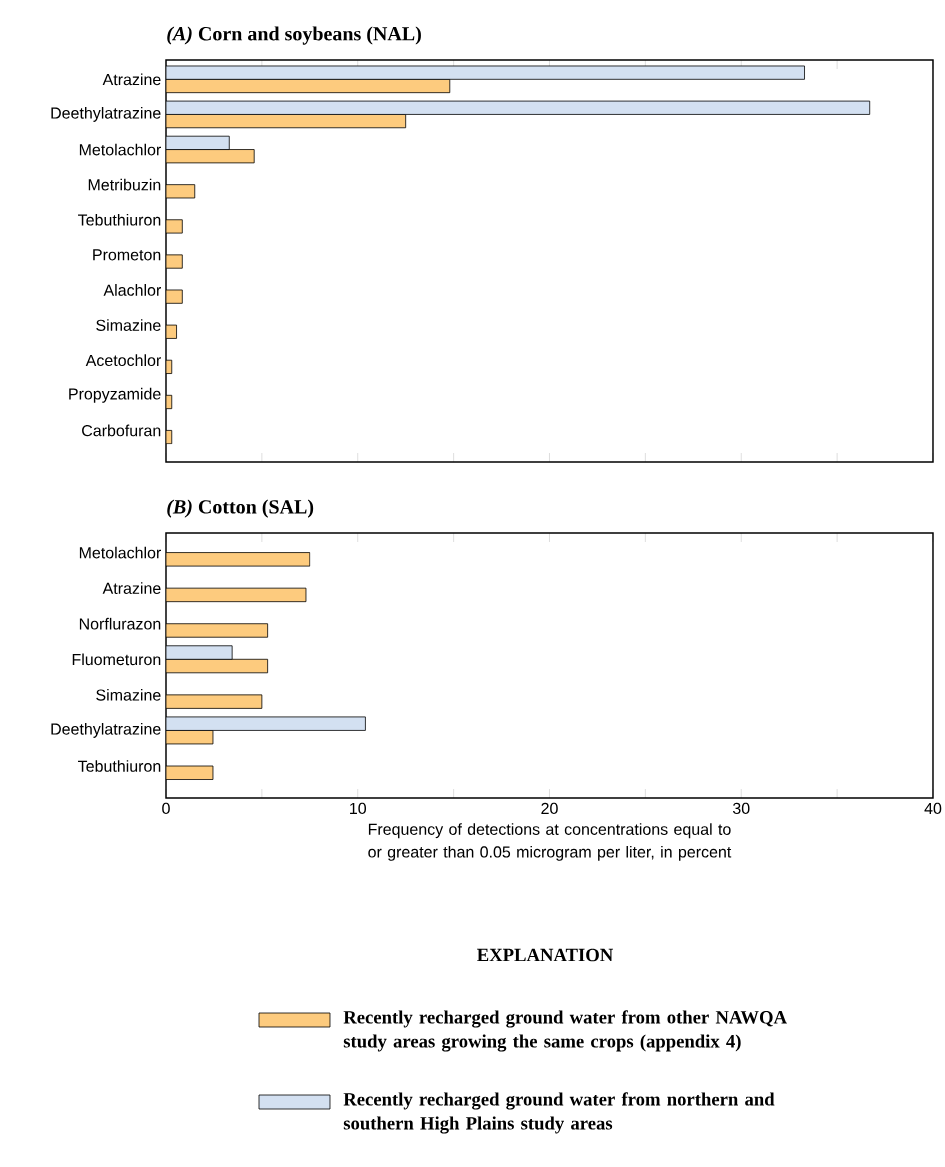 The width and height of the screenshot is (945, 1167). I want to click on y-tick-label: Metribuzin, so click(124, 184).